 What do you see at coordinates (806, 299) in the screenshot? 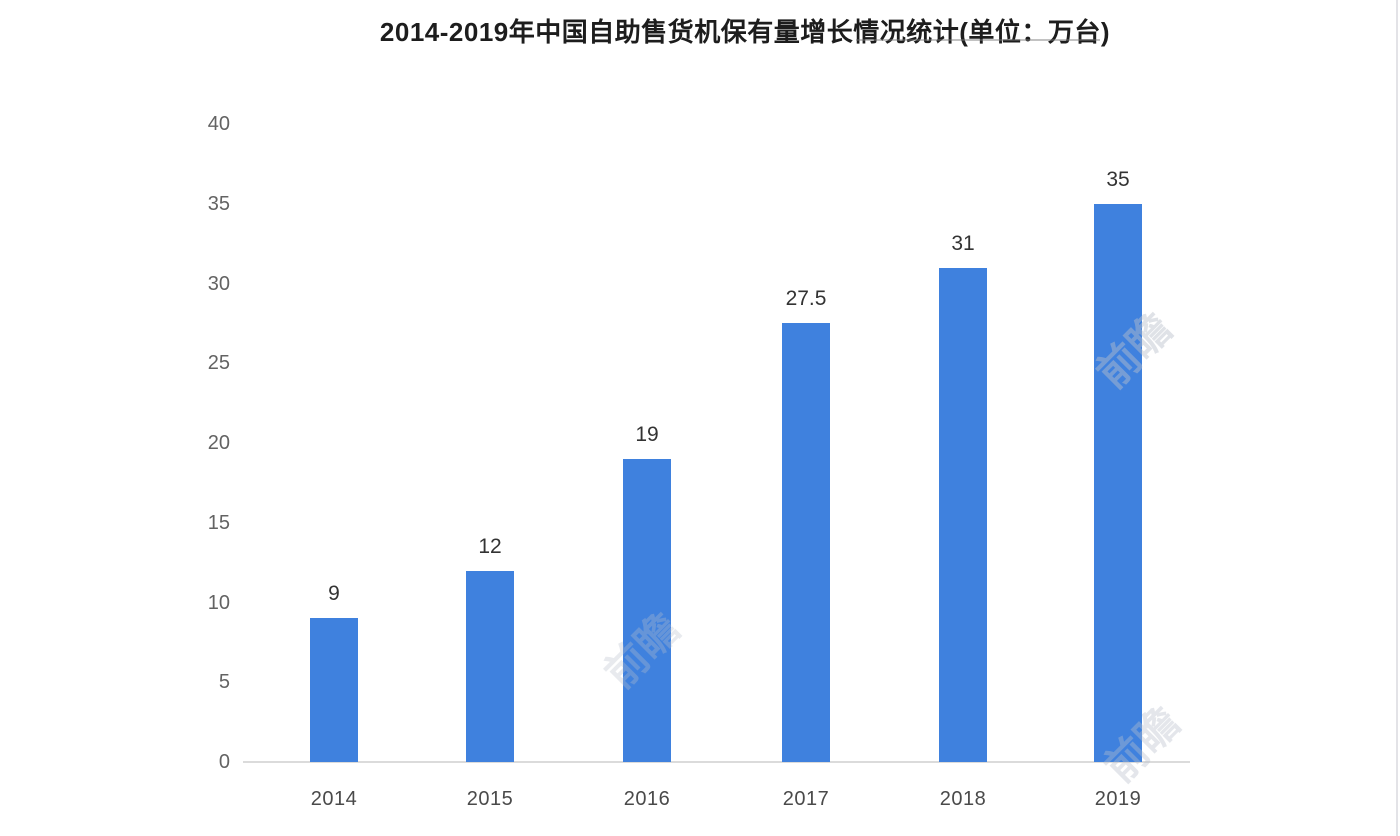
I see `value-label: 27.5` at bounding box center [806, 299].